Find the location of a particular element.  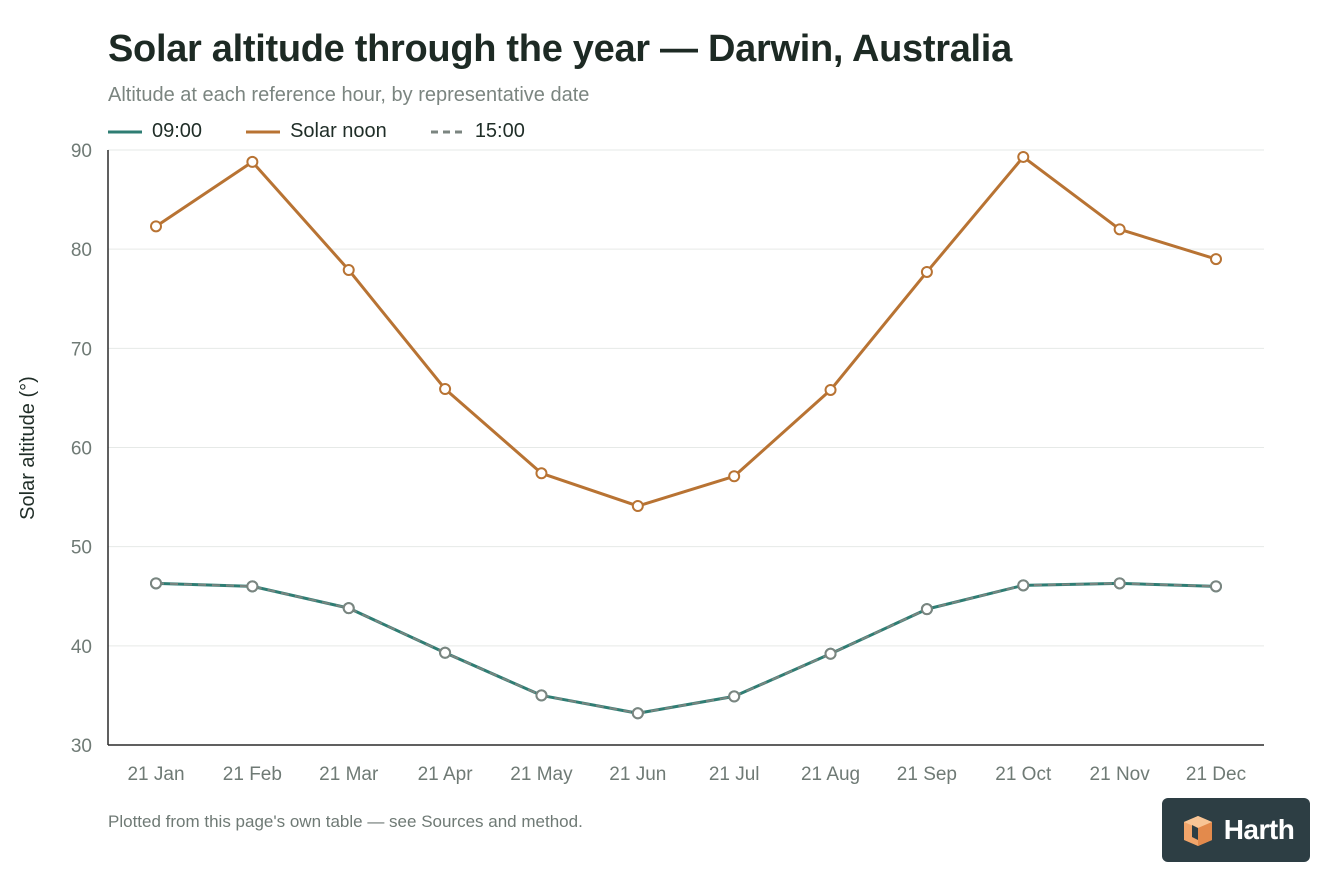

y-tick-label-80: 80 is located at coordinates (81, 250).